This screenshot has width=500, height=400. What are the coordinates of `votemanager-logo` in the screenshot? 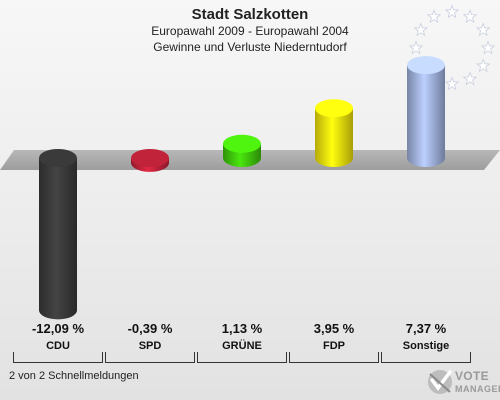 It's located at (440, 382).